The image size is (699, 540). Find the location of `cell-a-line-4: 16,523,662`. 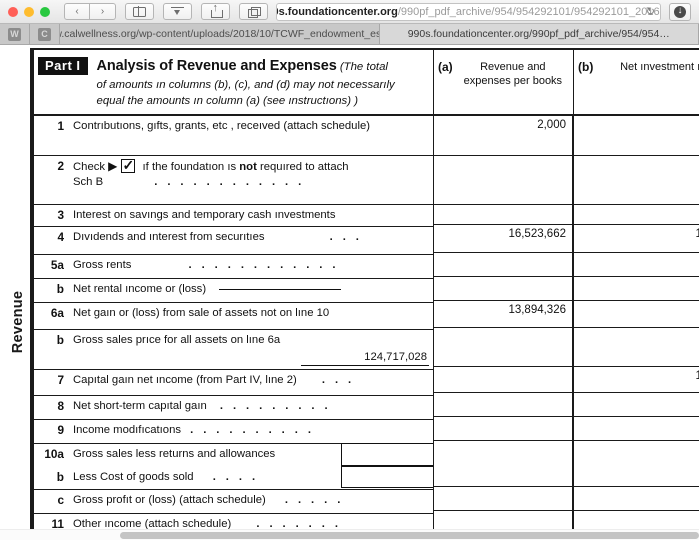

cell-a-line-4: 16,523,662 is located at coordinates (503, 239).